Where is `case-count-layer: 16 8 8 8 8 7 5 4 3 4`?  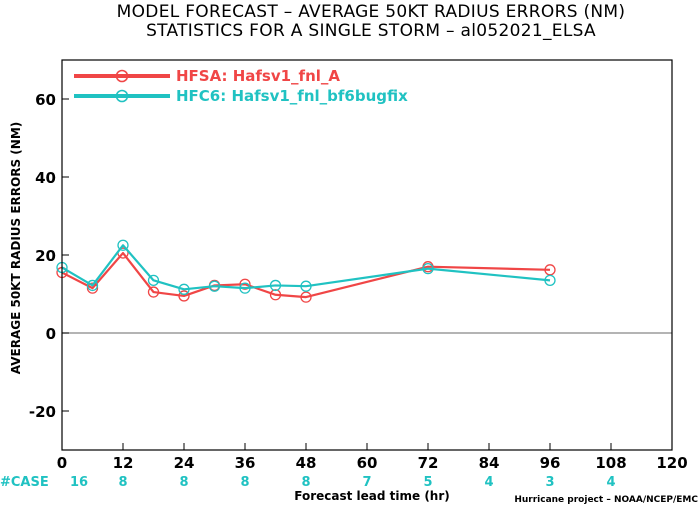 case-count-layer: 16 8 8 8 8 7 5 4 3 4 is located at coordinates (343, 482).